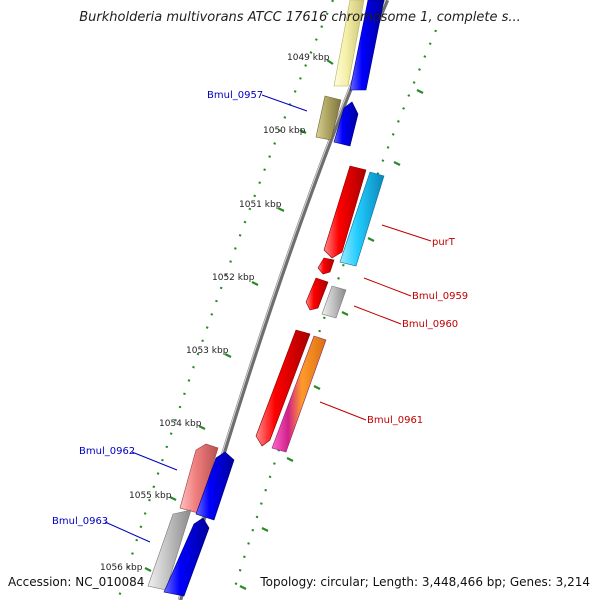 The width and height of the screenshot is (600, 600). Describe the element at coordinates (367, 45) in the screenshot. I see `gene-blue-top` at that location.